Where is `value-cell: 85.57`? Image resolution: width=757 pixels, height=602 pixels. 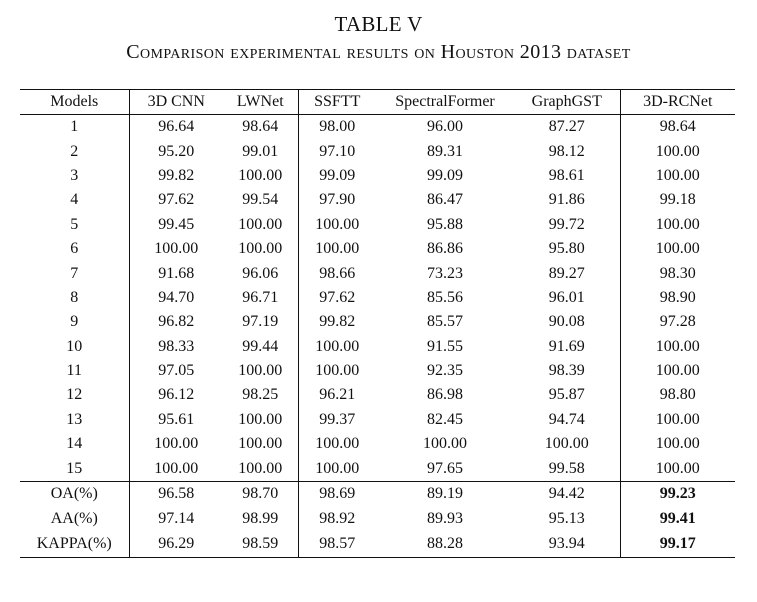 value-cell: 85.57 is located at coordinates (445, 322).